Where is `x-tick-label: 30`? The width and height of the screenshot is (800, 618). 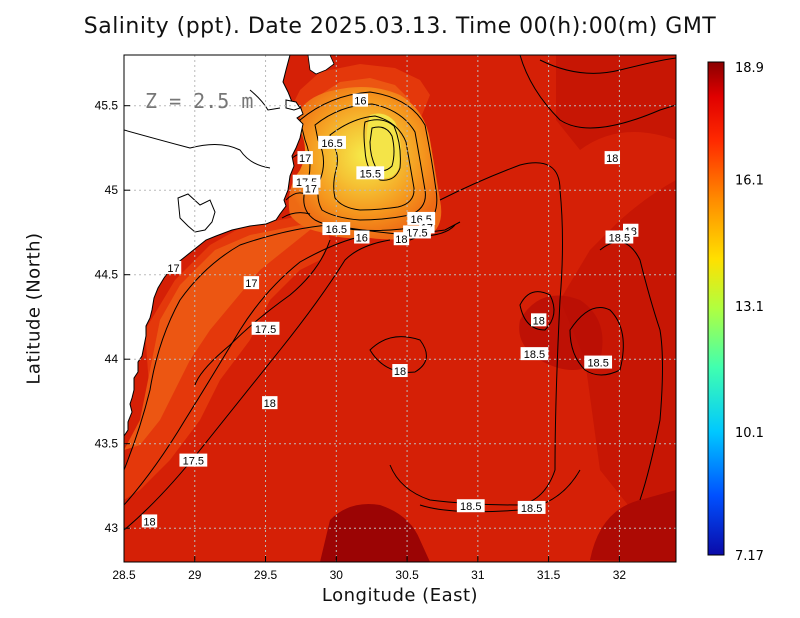
x-tick-label: 30 is located at coordinates (337, 575).